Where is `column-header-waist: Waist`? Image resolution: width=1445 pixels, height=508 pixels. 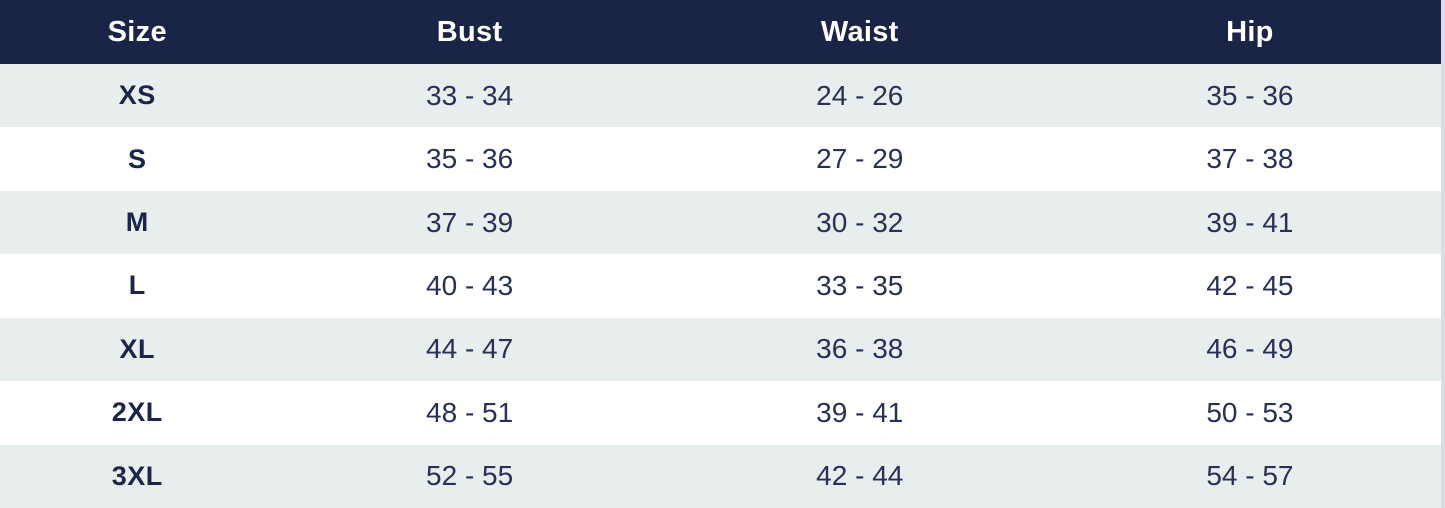 column-header-waist: Waist is located at coordinates (859, 31).